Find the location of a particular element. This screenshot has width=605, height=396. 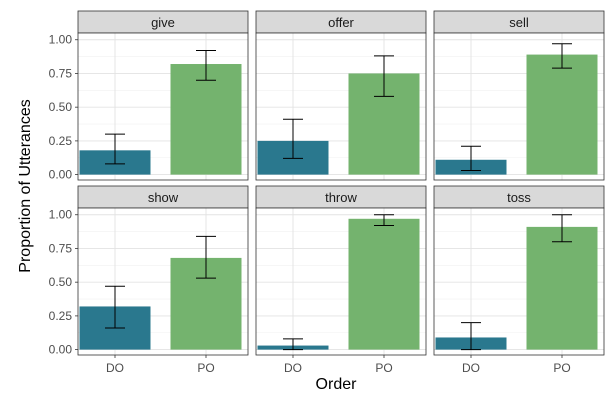

error-bar-give-PO is located at coordinates (206, 65).